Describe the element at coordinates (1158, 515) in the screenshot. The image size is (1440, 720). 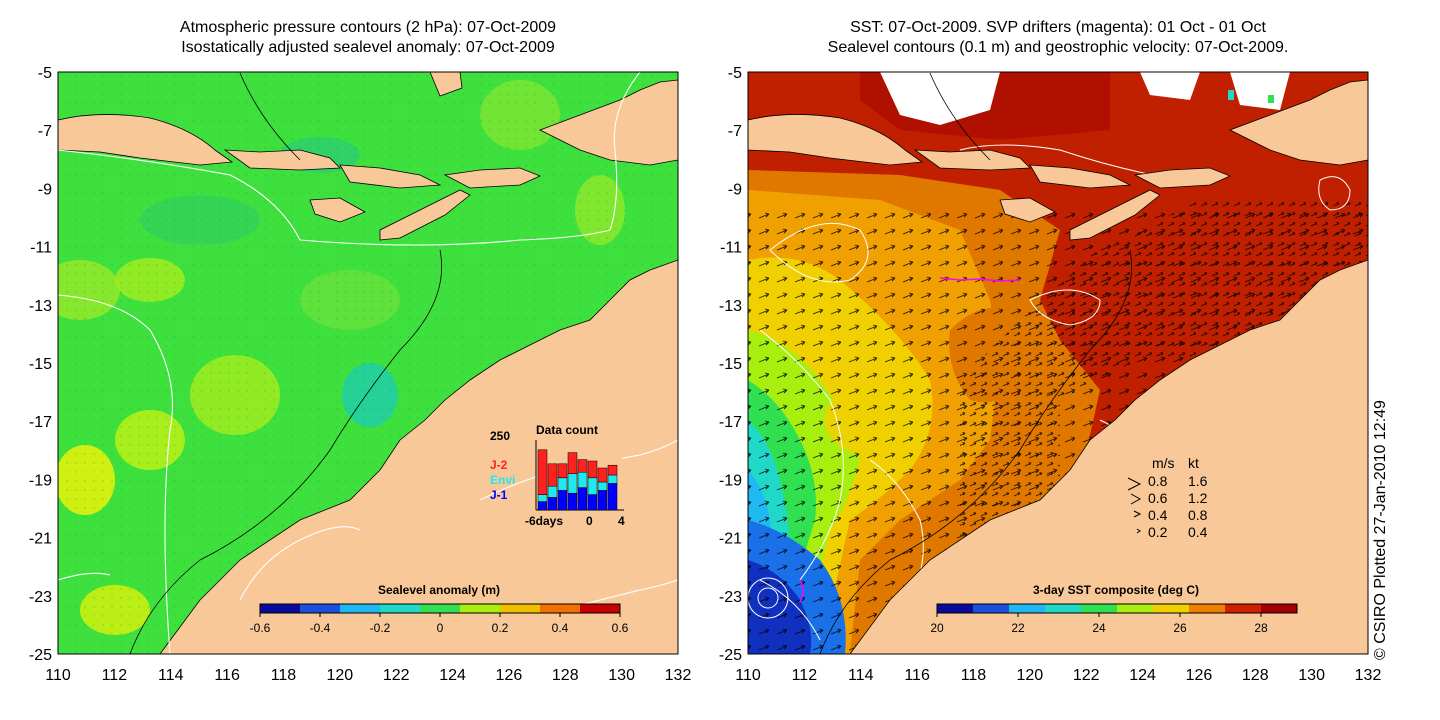
I see `velocity-row-3-ms: 0.4` at that location.